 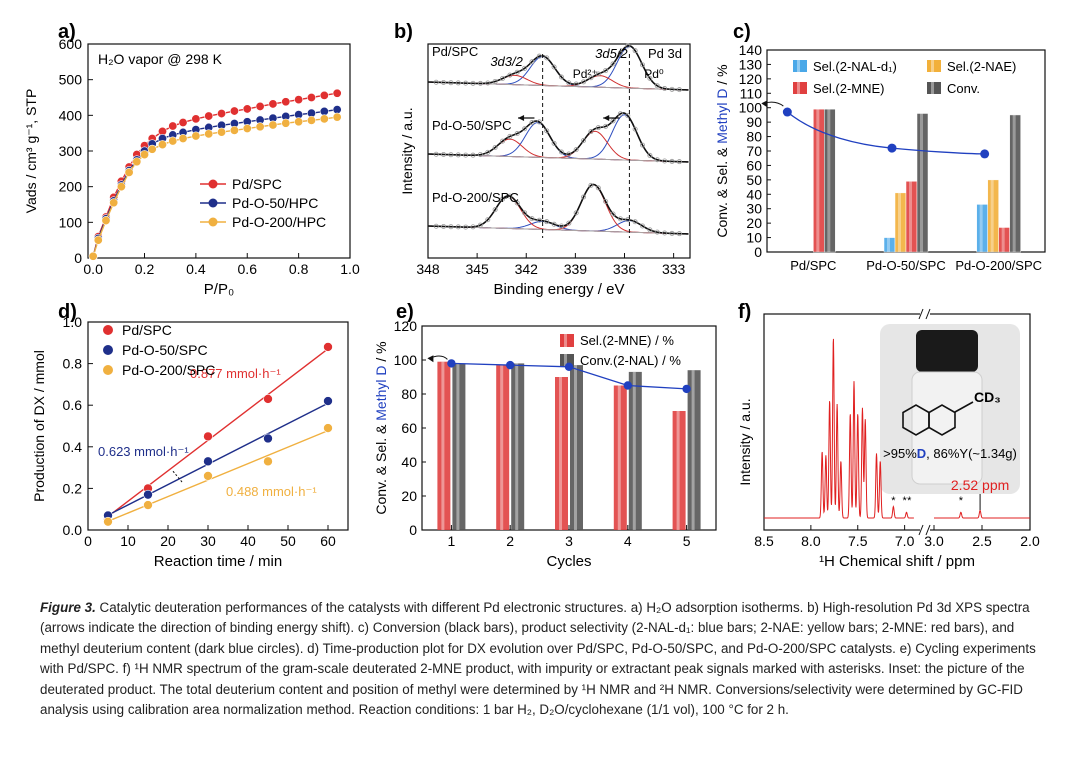 I want to click on inset-text: >95%D, 86%Y(~1.34g), so click(x=950, y=453).